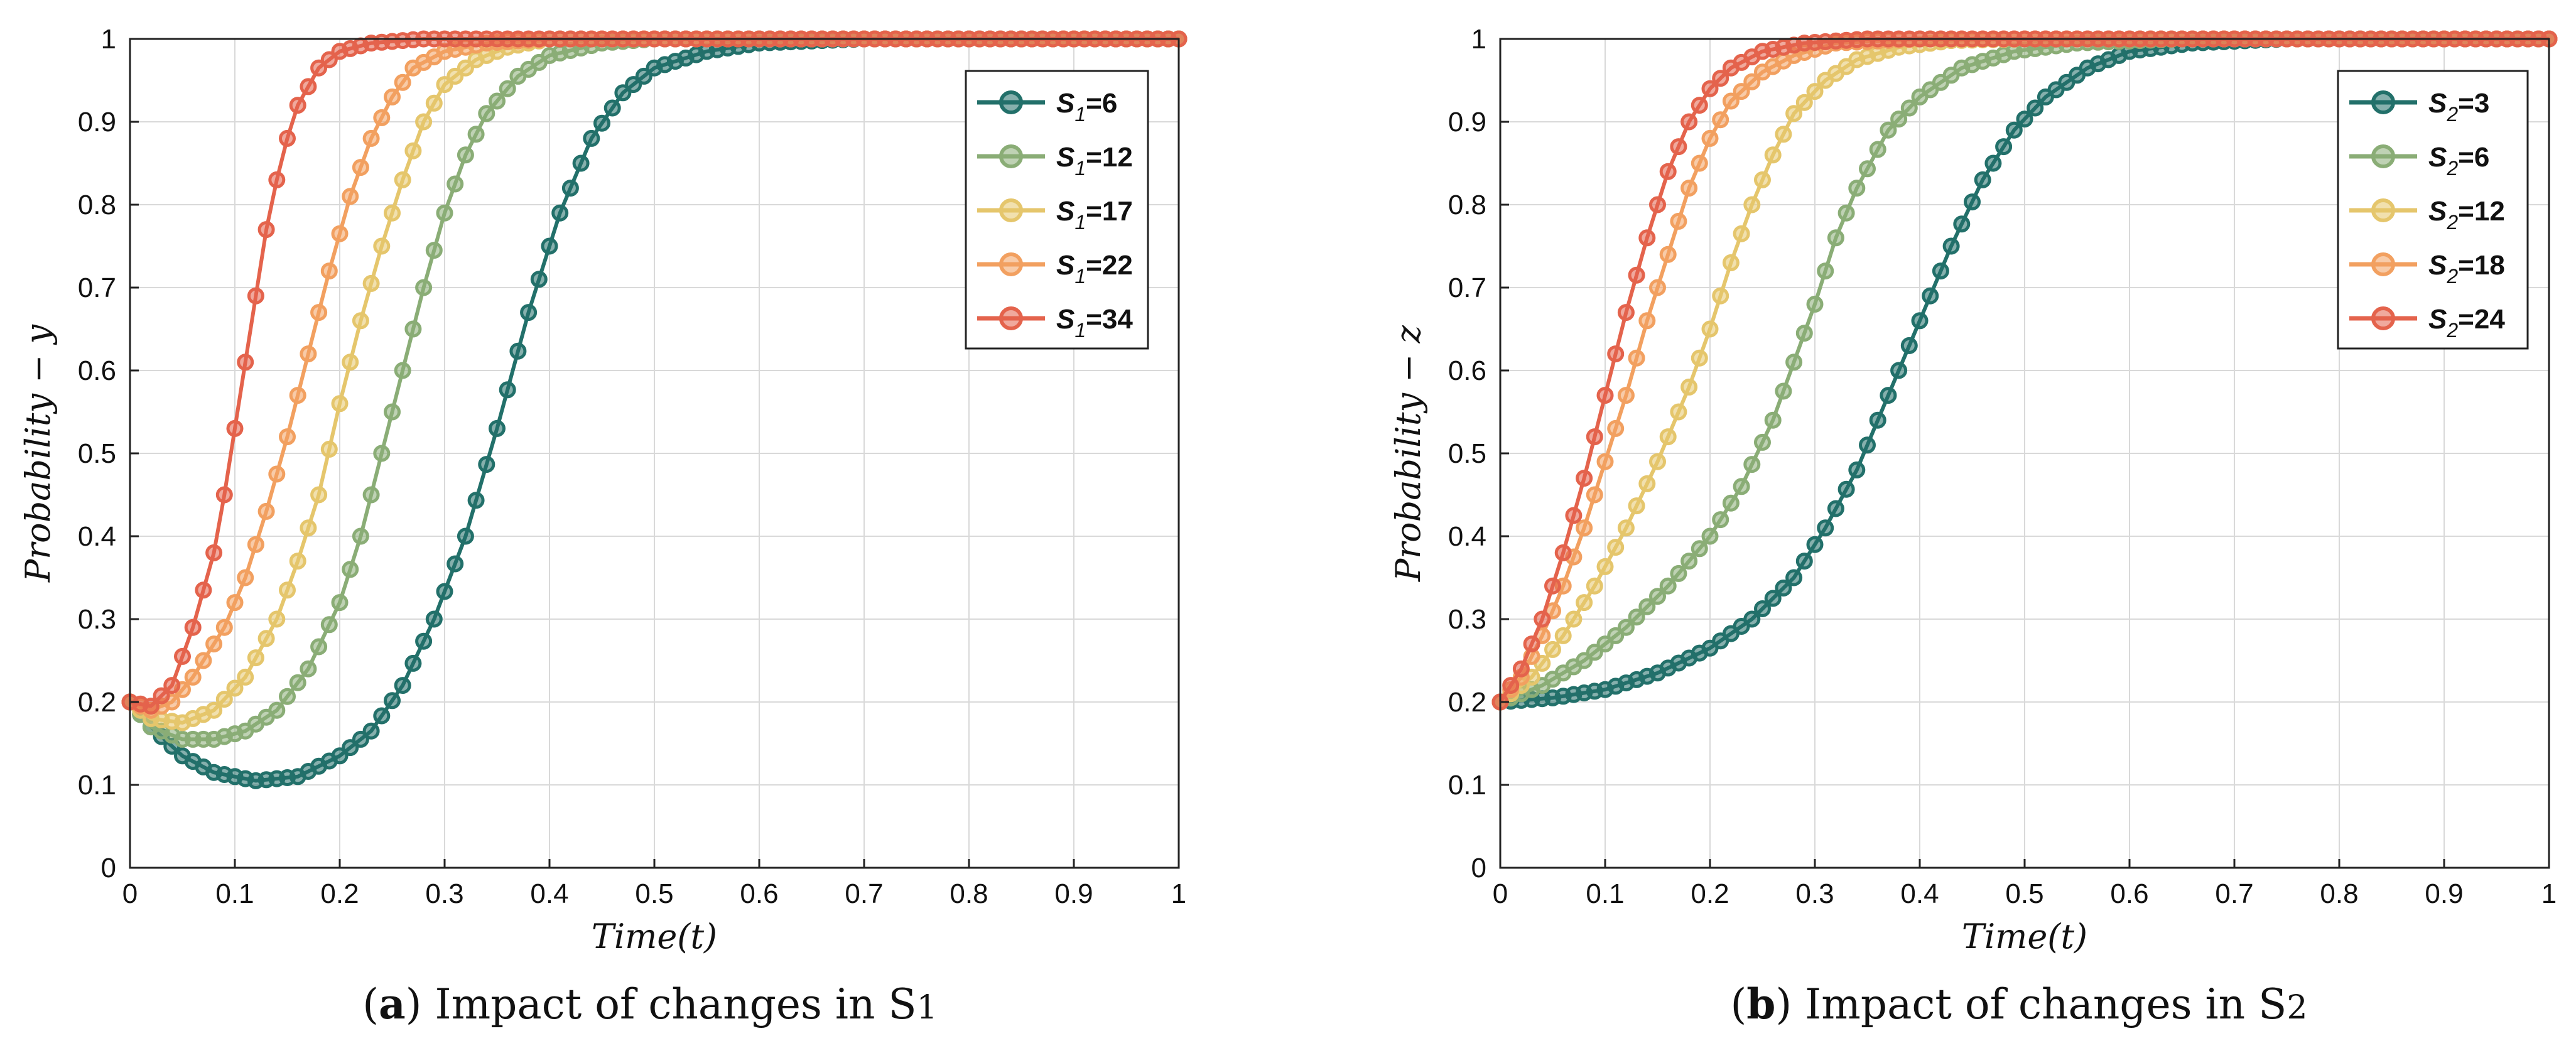  What do you see at coordinates (392, 1004) in the screenshot?
I see `caption-a-letter: a` at bounding box center [392, 1004].